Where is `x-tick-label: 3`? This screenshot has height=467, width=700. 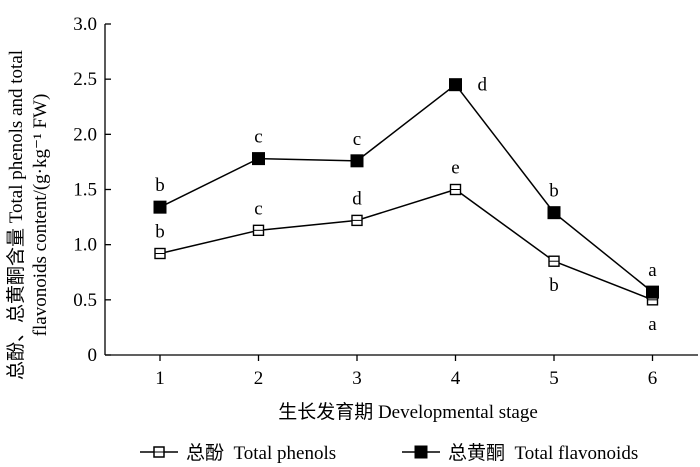
x-tick-label: 3 is located at coordinates (357, 378).